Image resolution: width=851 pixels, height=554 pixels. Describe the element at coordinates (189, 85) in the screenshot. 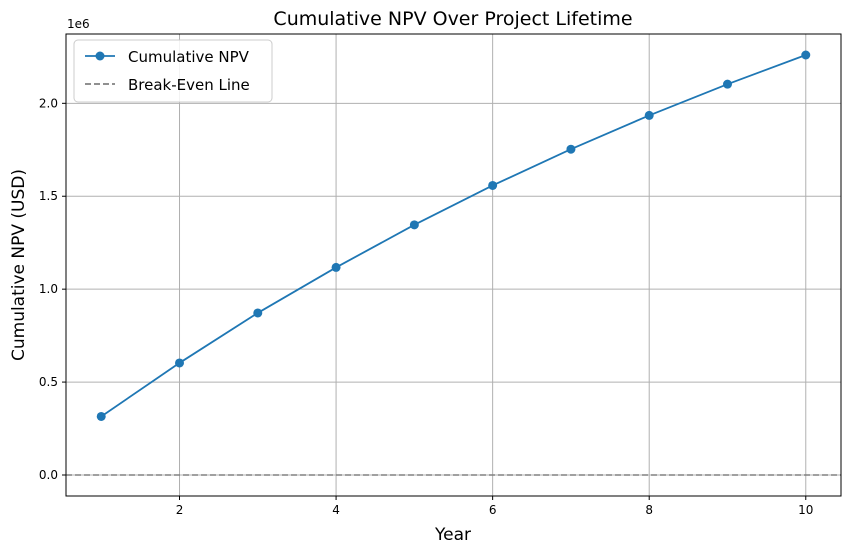

I see `legend-label-break-even-line: Break-Even Line` at that location.